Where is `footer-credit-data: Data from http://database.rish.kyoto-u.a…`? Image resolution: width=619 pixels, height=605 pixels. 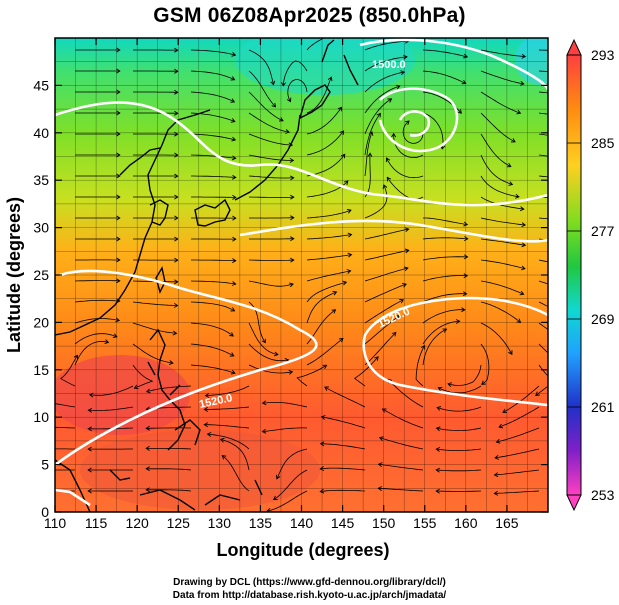 footer-credit-data: Data from http://database.rish.kyoto-u.a… is located at coordinates (309, 595).